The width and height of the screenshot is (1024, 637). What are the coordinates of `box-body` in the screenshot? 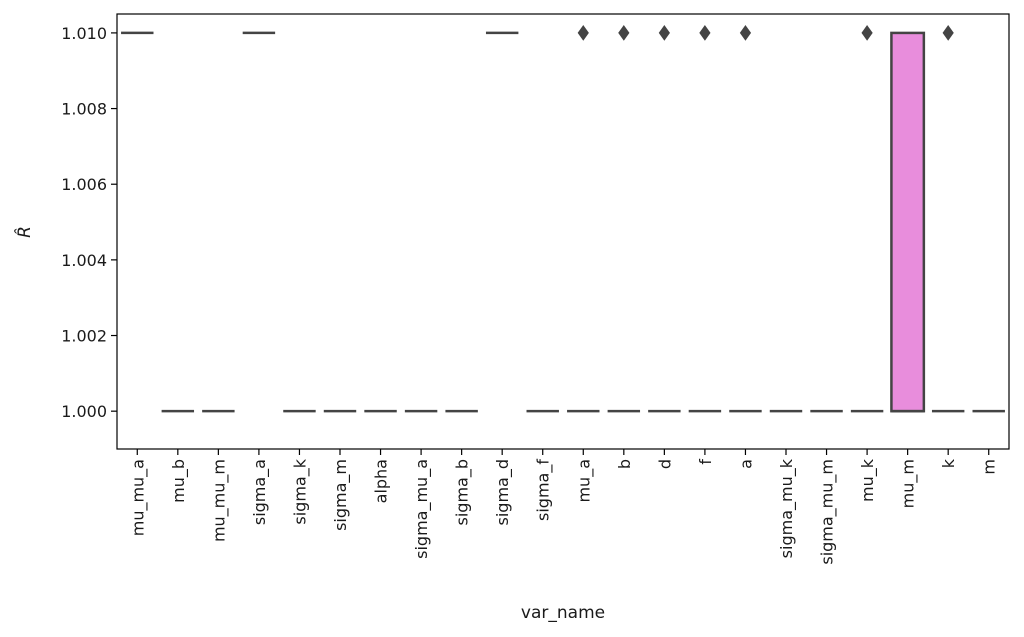 It's located at (908, 222).